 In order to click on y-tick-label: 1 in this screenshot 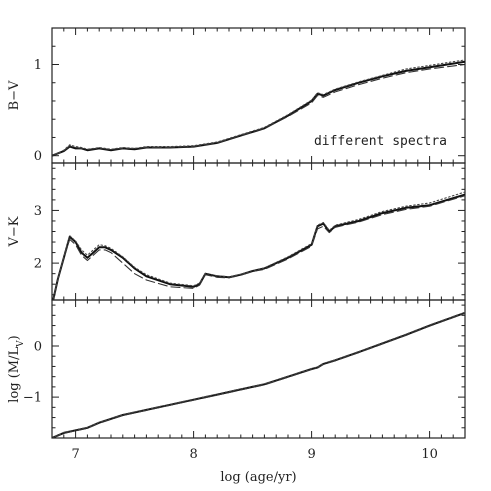, I will do `click(38, 65)`.